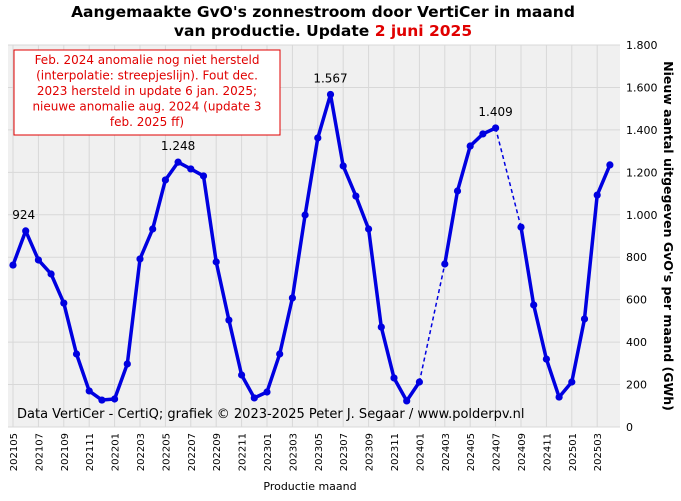 The height and width of the screenshot is (501, 681). Describe the element at coordinates (573, 452) in the screenshot. I see `x-tick-label: 202501` at that location.